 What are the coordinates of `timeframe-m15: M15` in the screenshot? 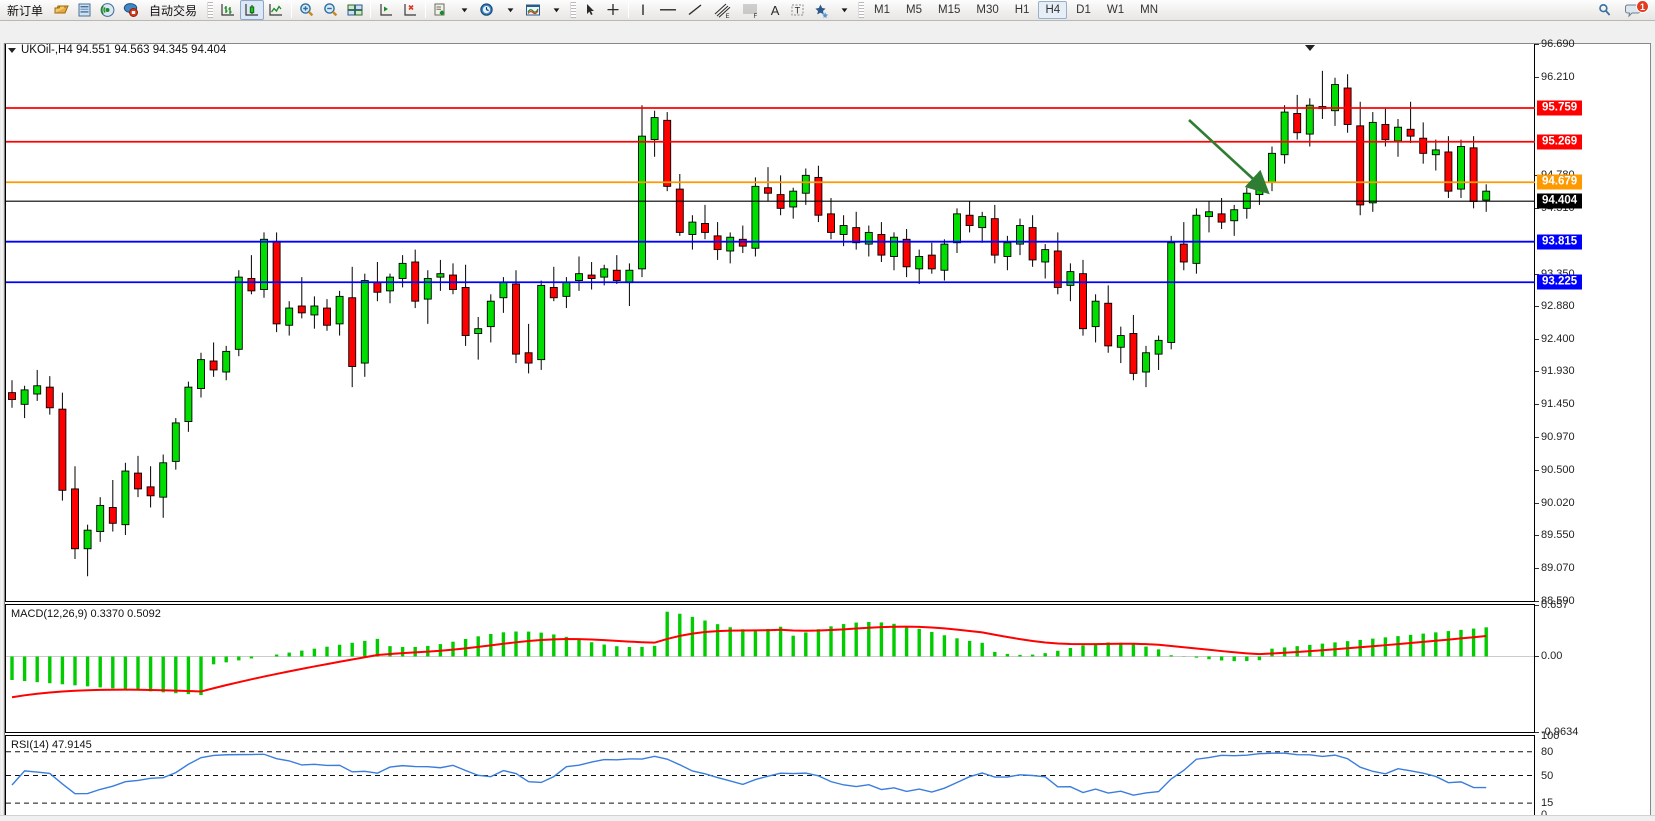 It's located at (949, 10).